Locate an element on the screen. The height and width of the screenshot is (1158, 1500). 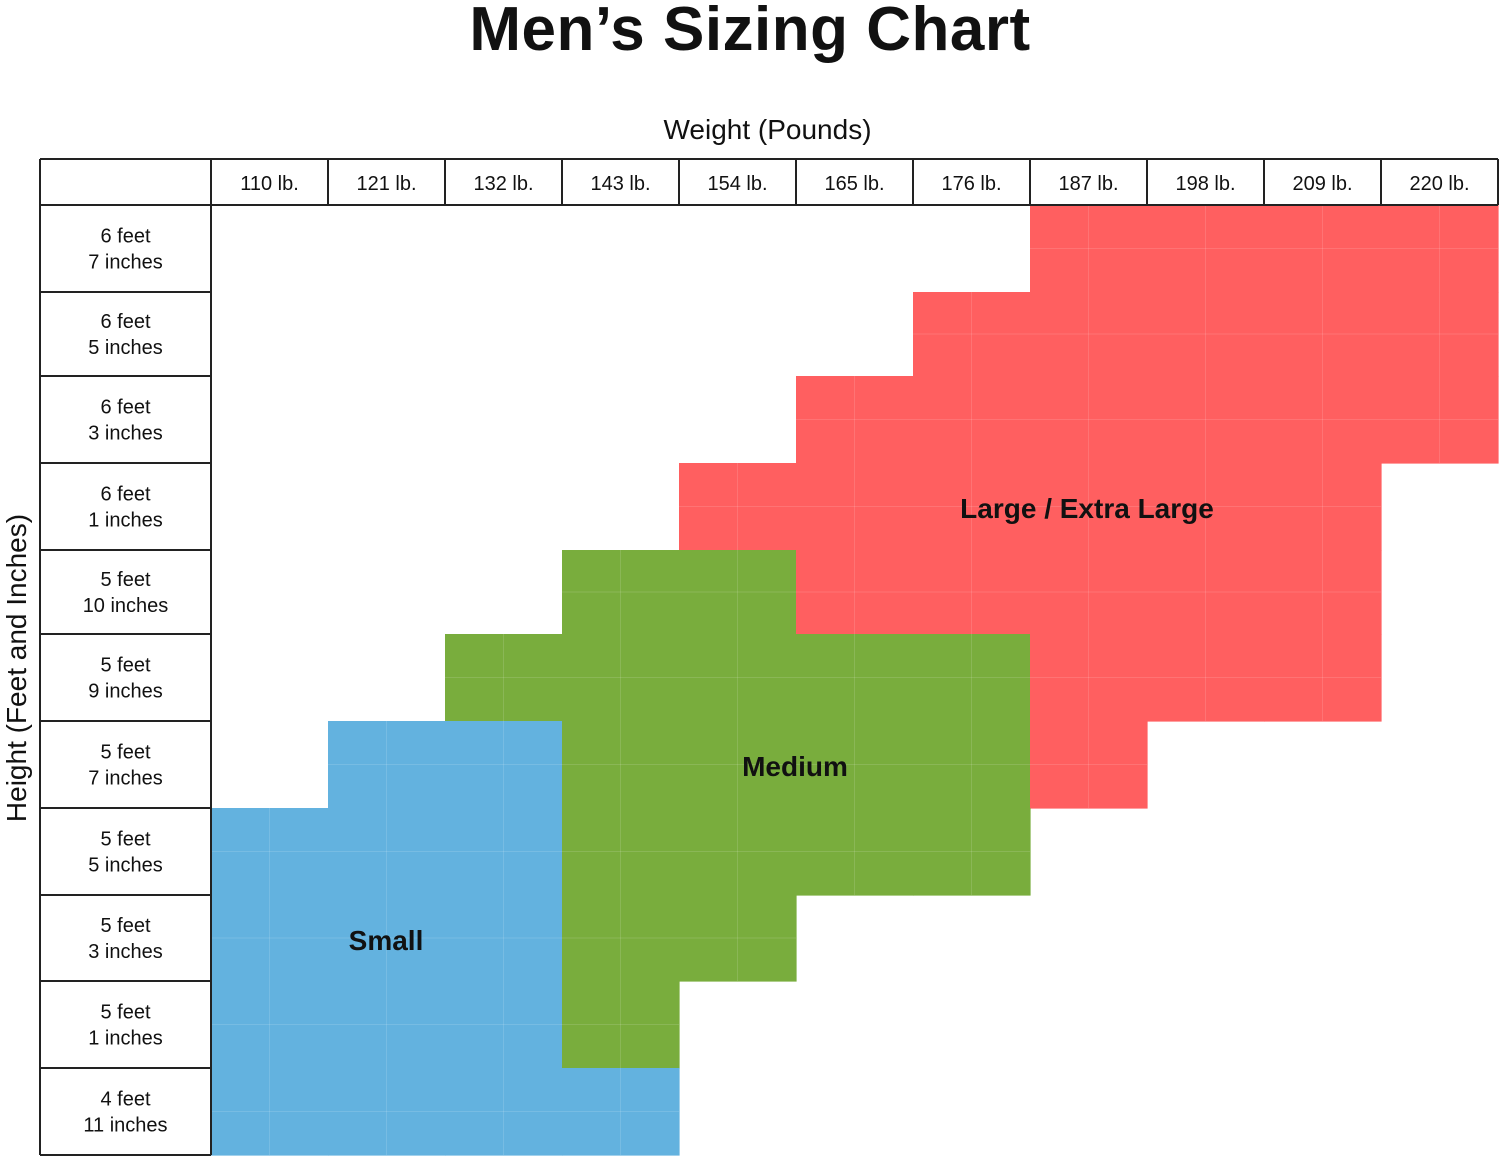
row-header-feet: 4 feet is located at coordinates (125, 1100).